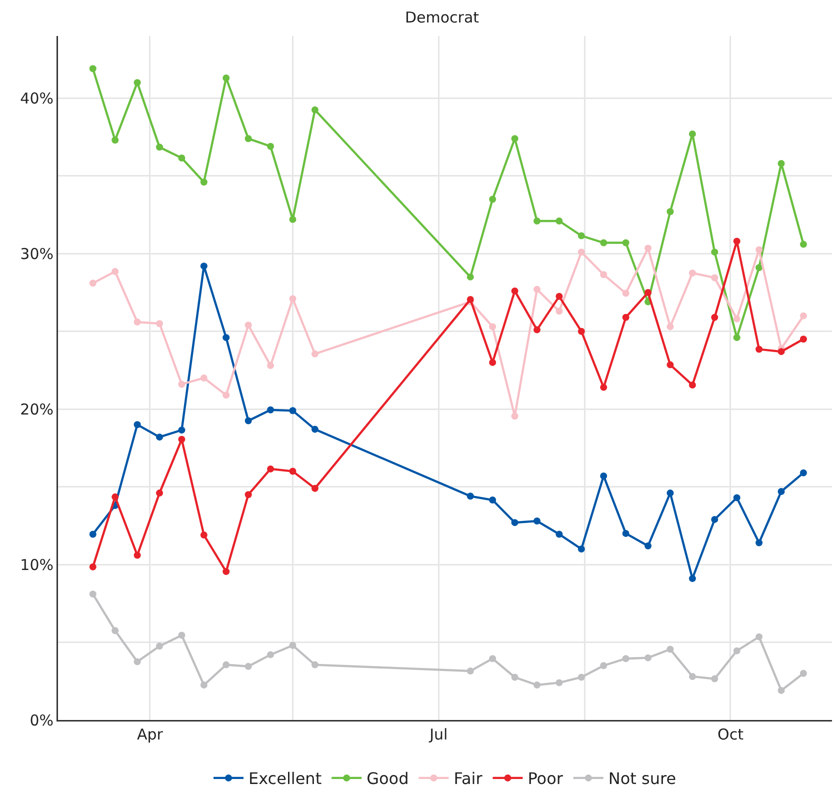 This screenshot has width=834, height=805. What do you see at coordinates (37, 253) in the screenshot?
I see `y-tick-label: 30%` at bounding box center [37, 253].